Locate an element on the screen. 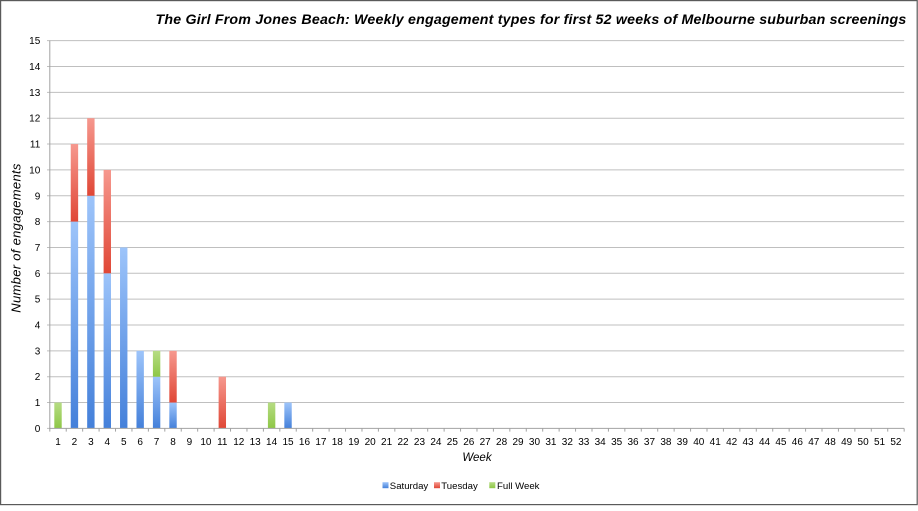  svg-text: Number of engagements is located at coordinates (16, 238).